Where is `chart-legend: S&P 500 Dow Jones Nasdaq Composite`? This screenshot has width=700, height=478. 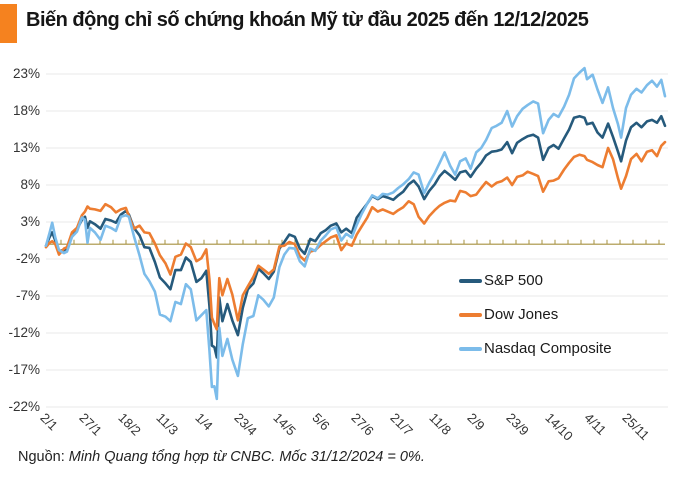 chart-legend: S&P 500 Dow Jones Nasdaq Composite is located at coordinates (537, 321).